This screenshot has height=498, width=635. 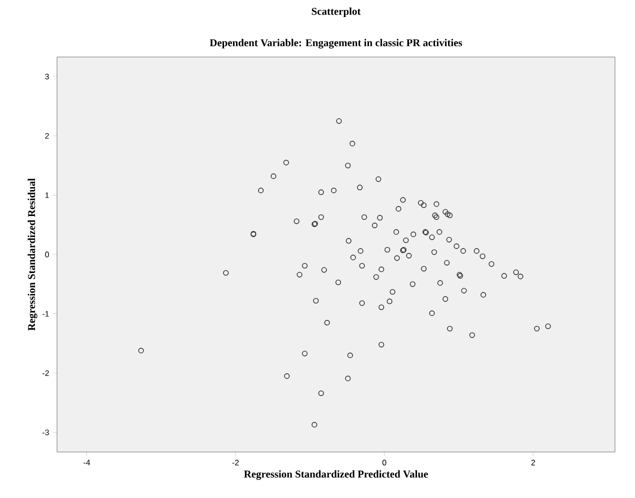 I want to click on x-axis-title: Regression Standardized Predicted Value, so click(x=336, y=475).